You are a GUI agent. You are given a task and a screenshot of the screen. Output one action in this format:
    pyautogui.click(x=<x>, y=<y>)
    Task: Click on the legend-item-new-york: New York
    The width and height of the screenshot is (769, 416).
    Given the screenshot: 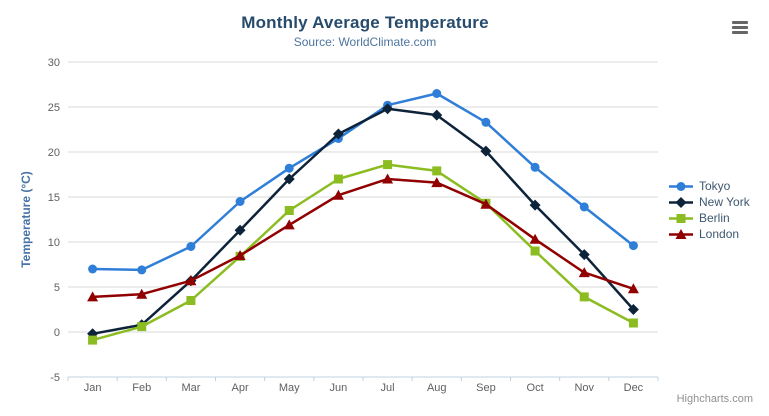 What is the action you would take?
    pyautogui.click(x=709, y=202)
    